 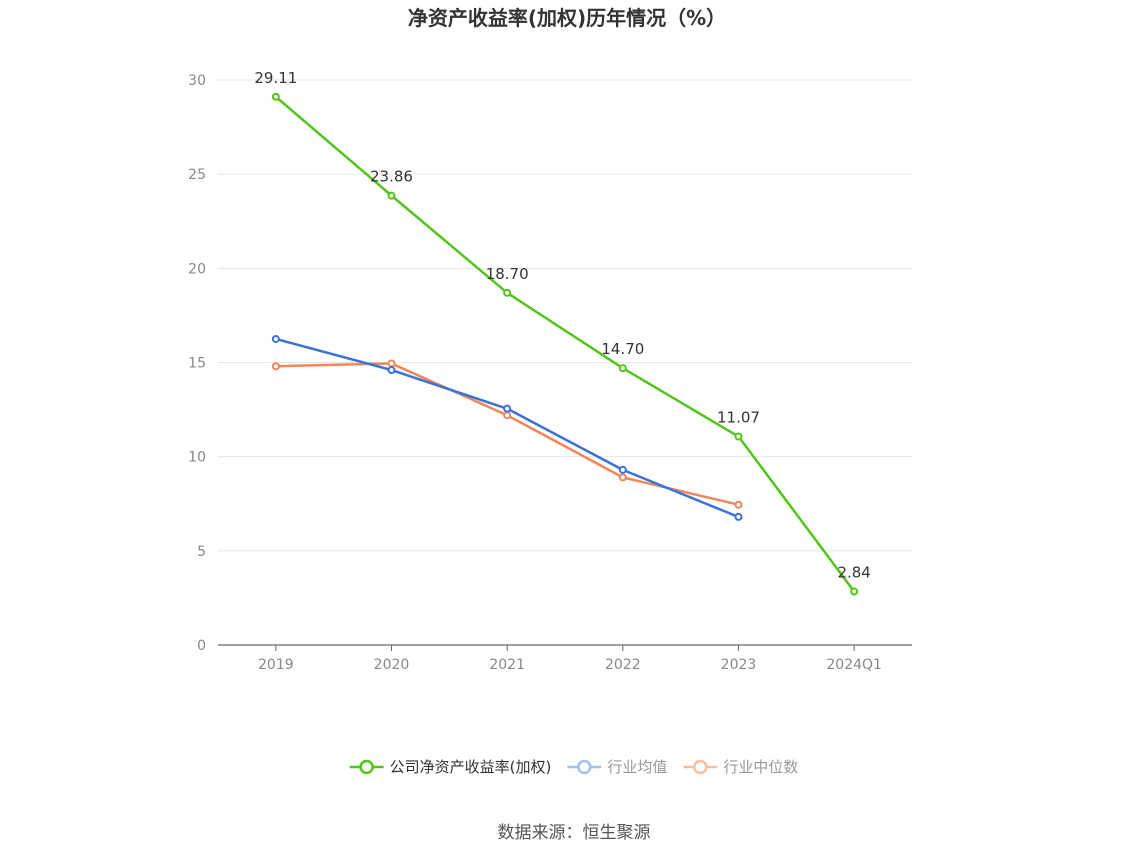 I want to click on y-tick-label: 25, so click(x=197, y=175).